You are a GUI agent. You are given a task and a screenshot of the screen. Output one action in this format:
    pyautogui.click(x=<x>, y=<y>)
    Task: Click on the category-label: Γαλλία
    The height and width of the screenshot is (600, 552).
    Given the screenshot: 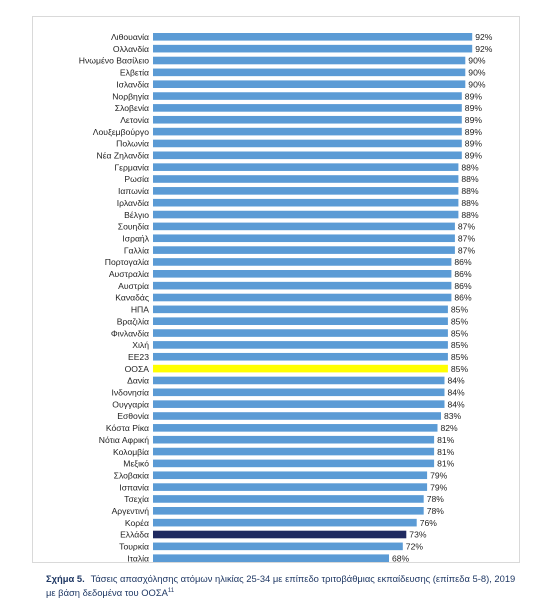 What is the action you would take?
    pyautogui.click(x=136, y=250)
    